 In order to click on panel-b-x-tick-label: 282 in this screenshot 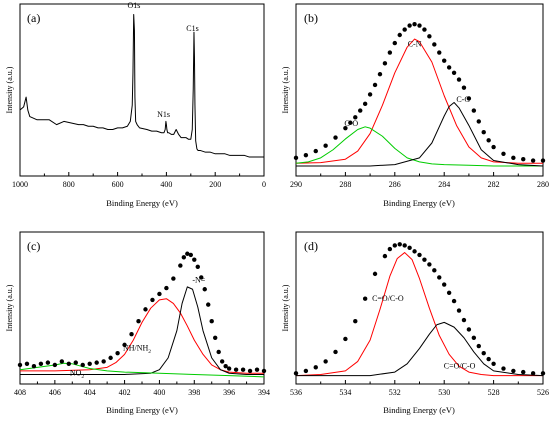, I will do `click(494, 184)`.